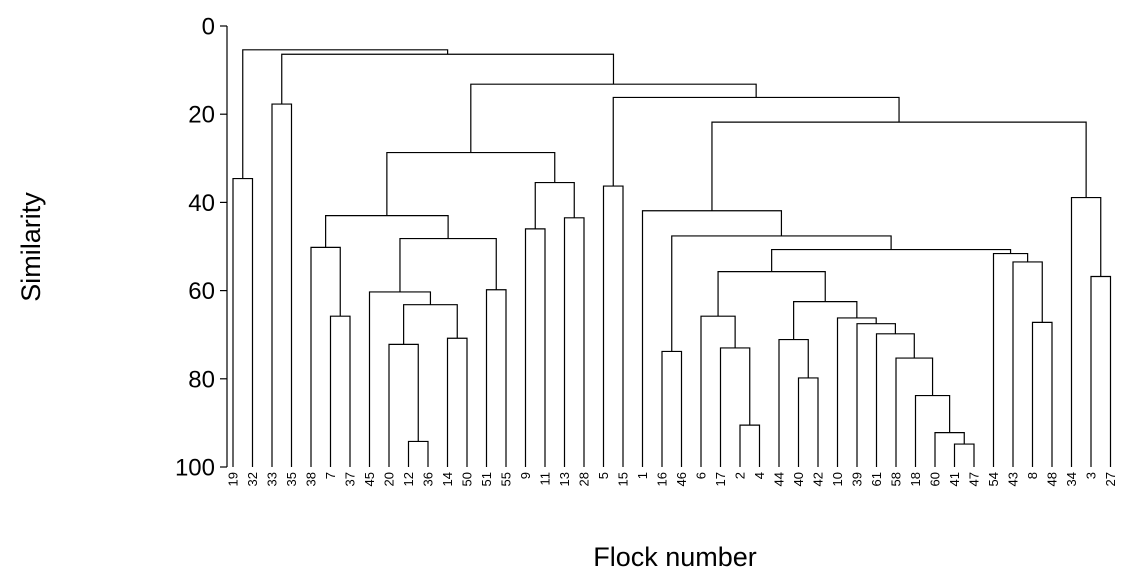  I want to click on leaf-label-8: 8, so click(1032, 475).